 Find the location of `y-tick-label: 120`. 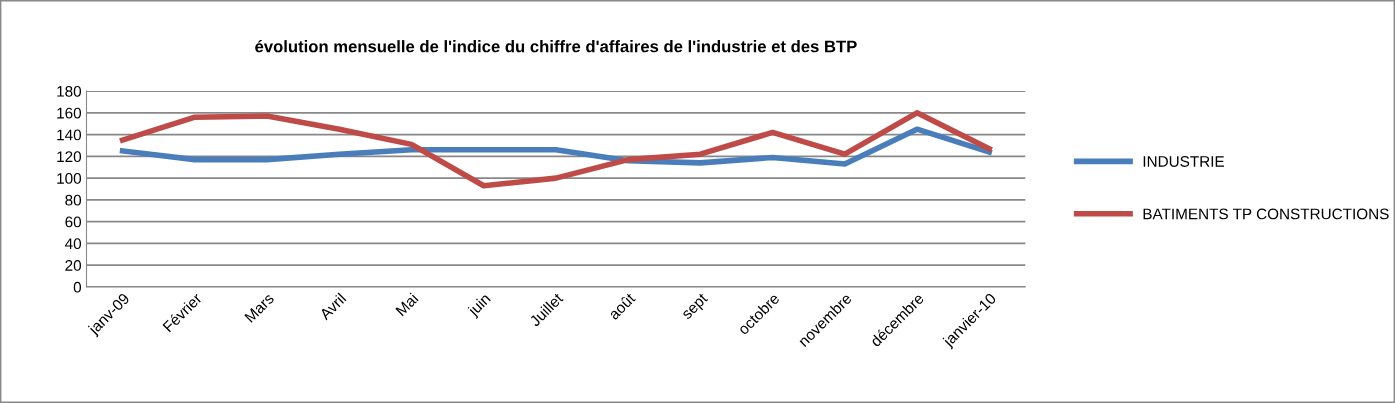

y-tick-label: 120 is located at coordinates (69, 157).